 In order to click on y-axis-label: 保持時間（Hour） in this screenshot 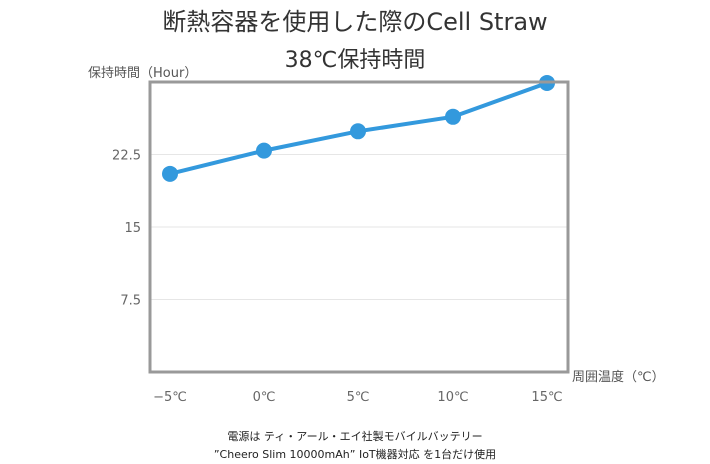, I will do `click(142, 73)`.